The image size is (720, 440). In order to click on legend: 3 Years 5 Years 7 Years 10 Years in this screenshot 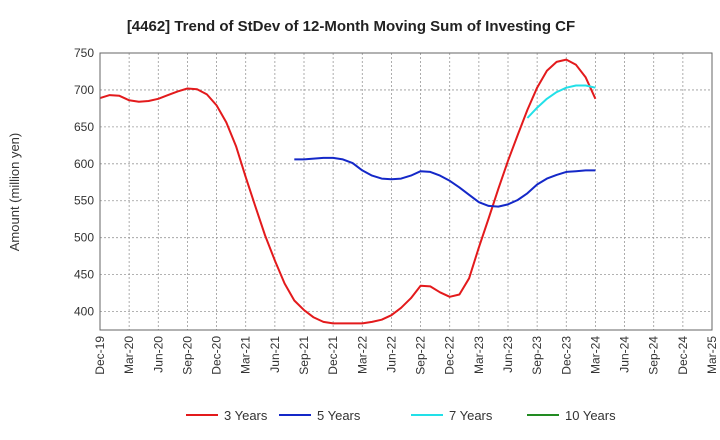, I will do `click(401, 415)`.